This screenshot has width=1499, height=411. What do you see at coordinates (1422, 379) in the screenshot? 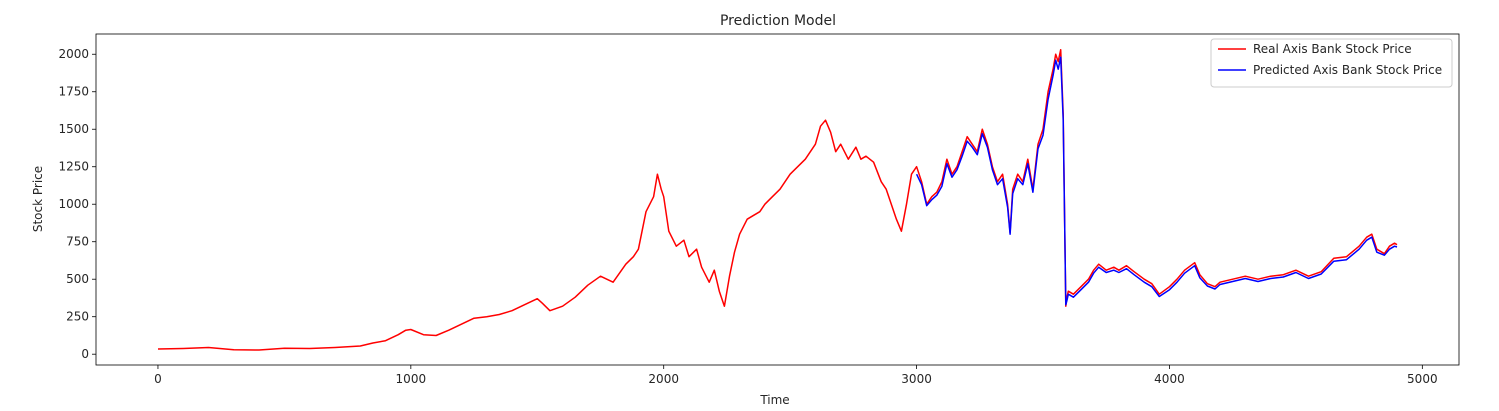
I see `x-tick-label: 5000` at bounding box center [1422, 379].